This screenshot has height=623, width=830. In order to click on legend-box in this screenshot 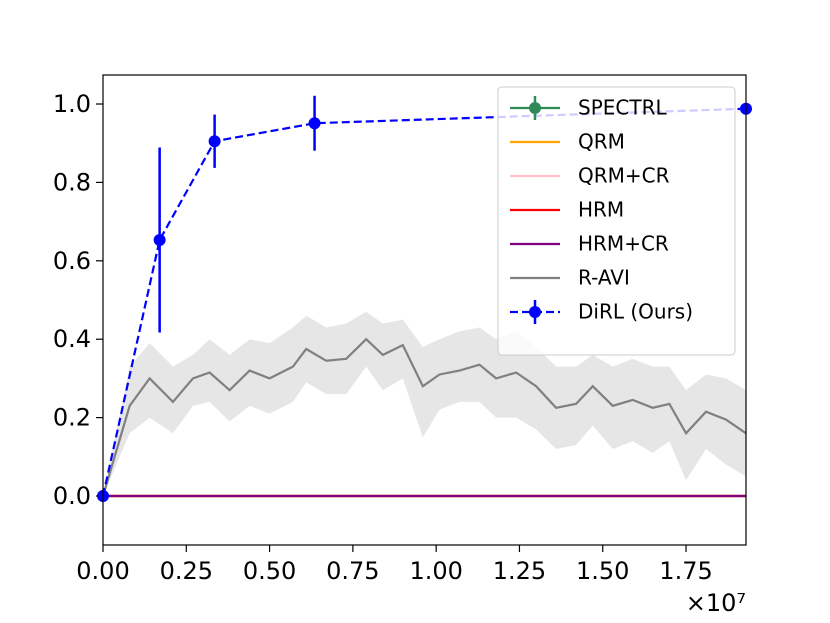, I will do `click(616, 221)`.